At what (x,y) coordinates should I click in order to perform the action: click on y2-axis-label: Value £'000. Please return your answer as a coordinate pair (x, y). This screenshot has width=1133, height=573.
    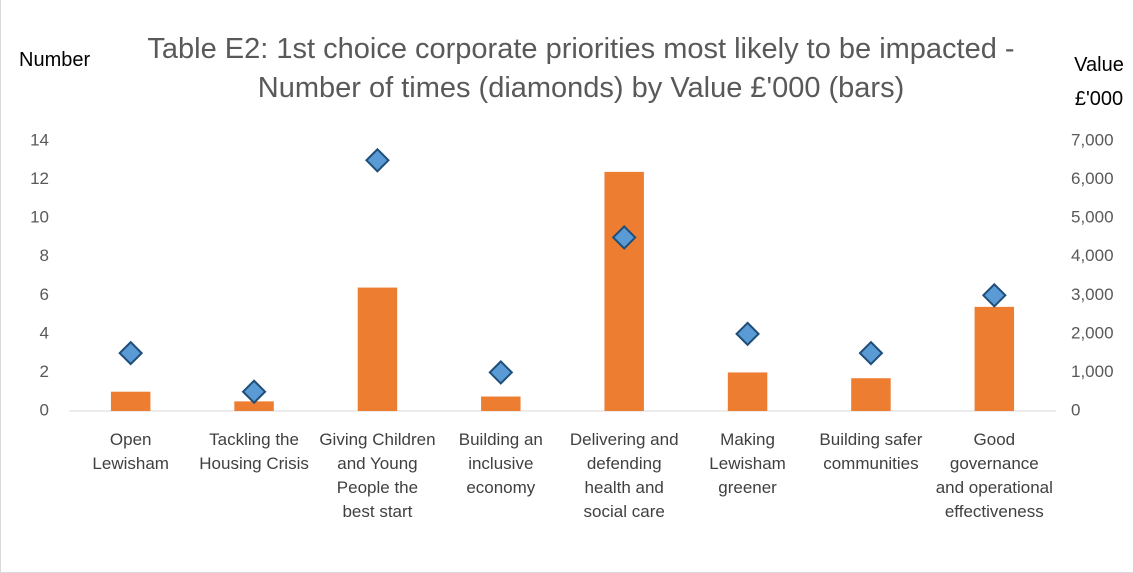
    Looking at the image, I should click on (1099, 82).